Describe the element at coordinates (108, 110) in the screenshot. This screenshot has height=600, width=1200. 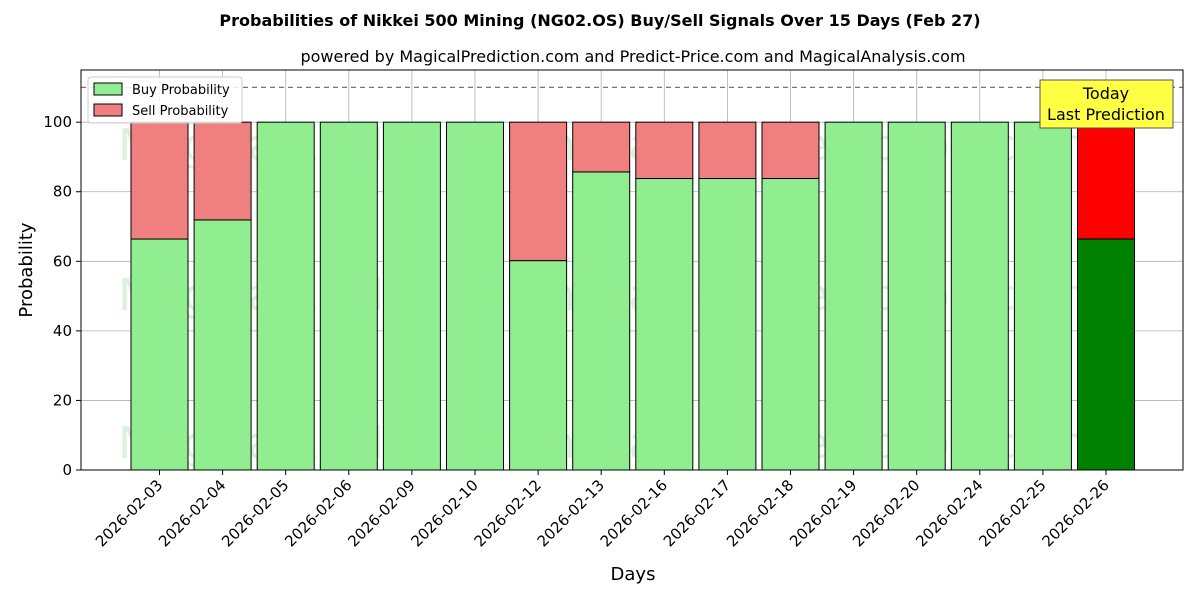
I see `legend-swatch-sell` at that location.